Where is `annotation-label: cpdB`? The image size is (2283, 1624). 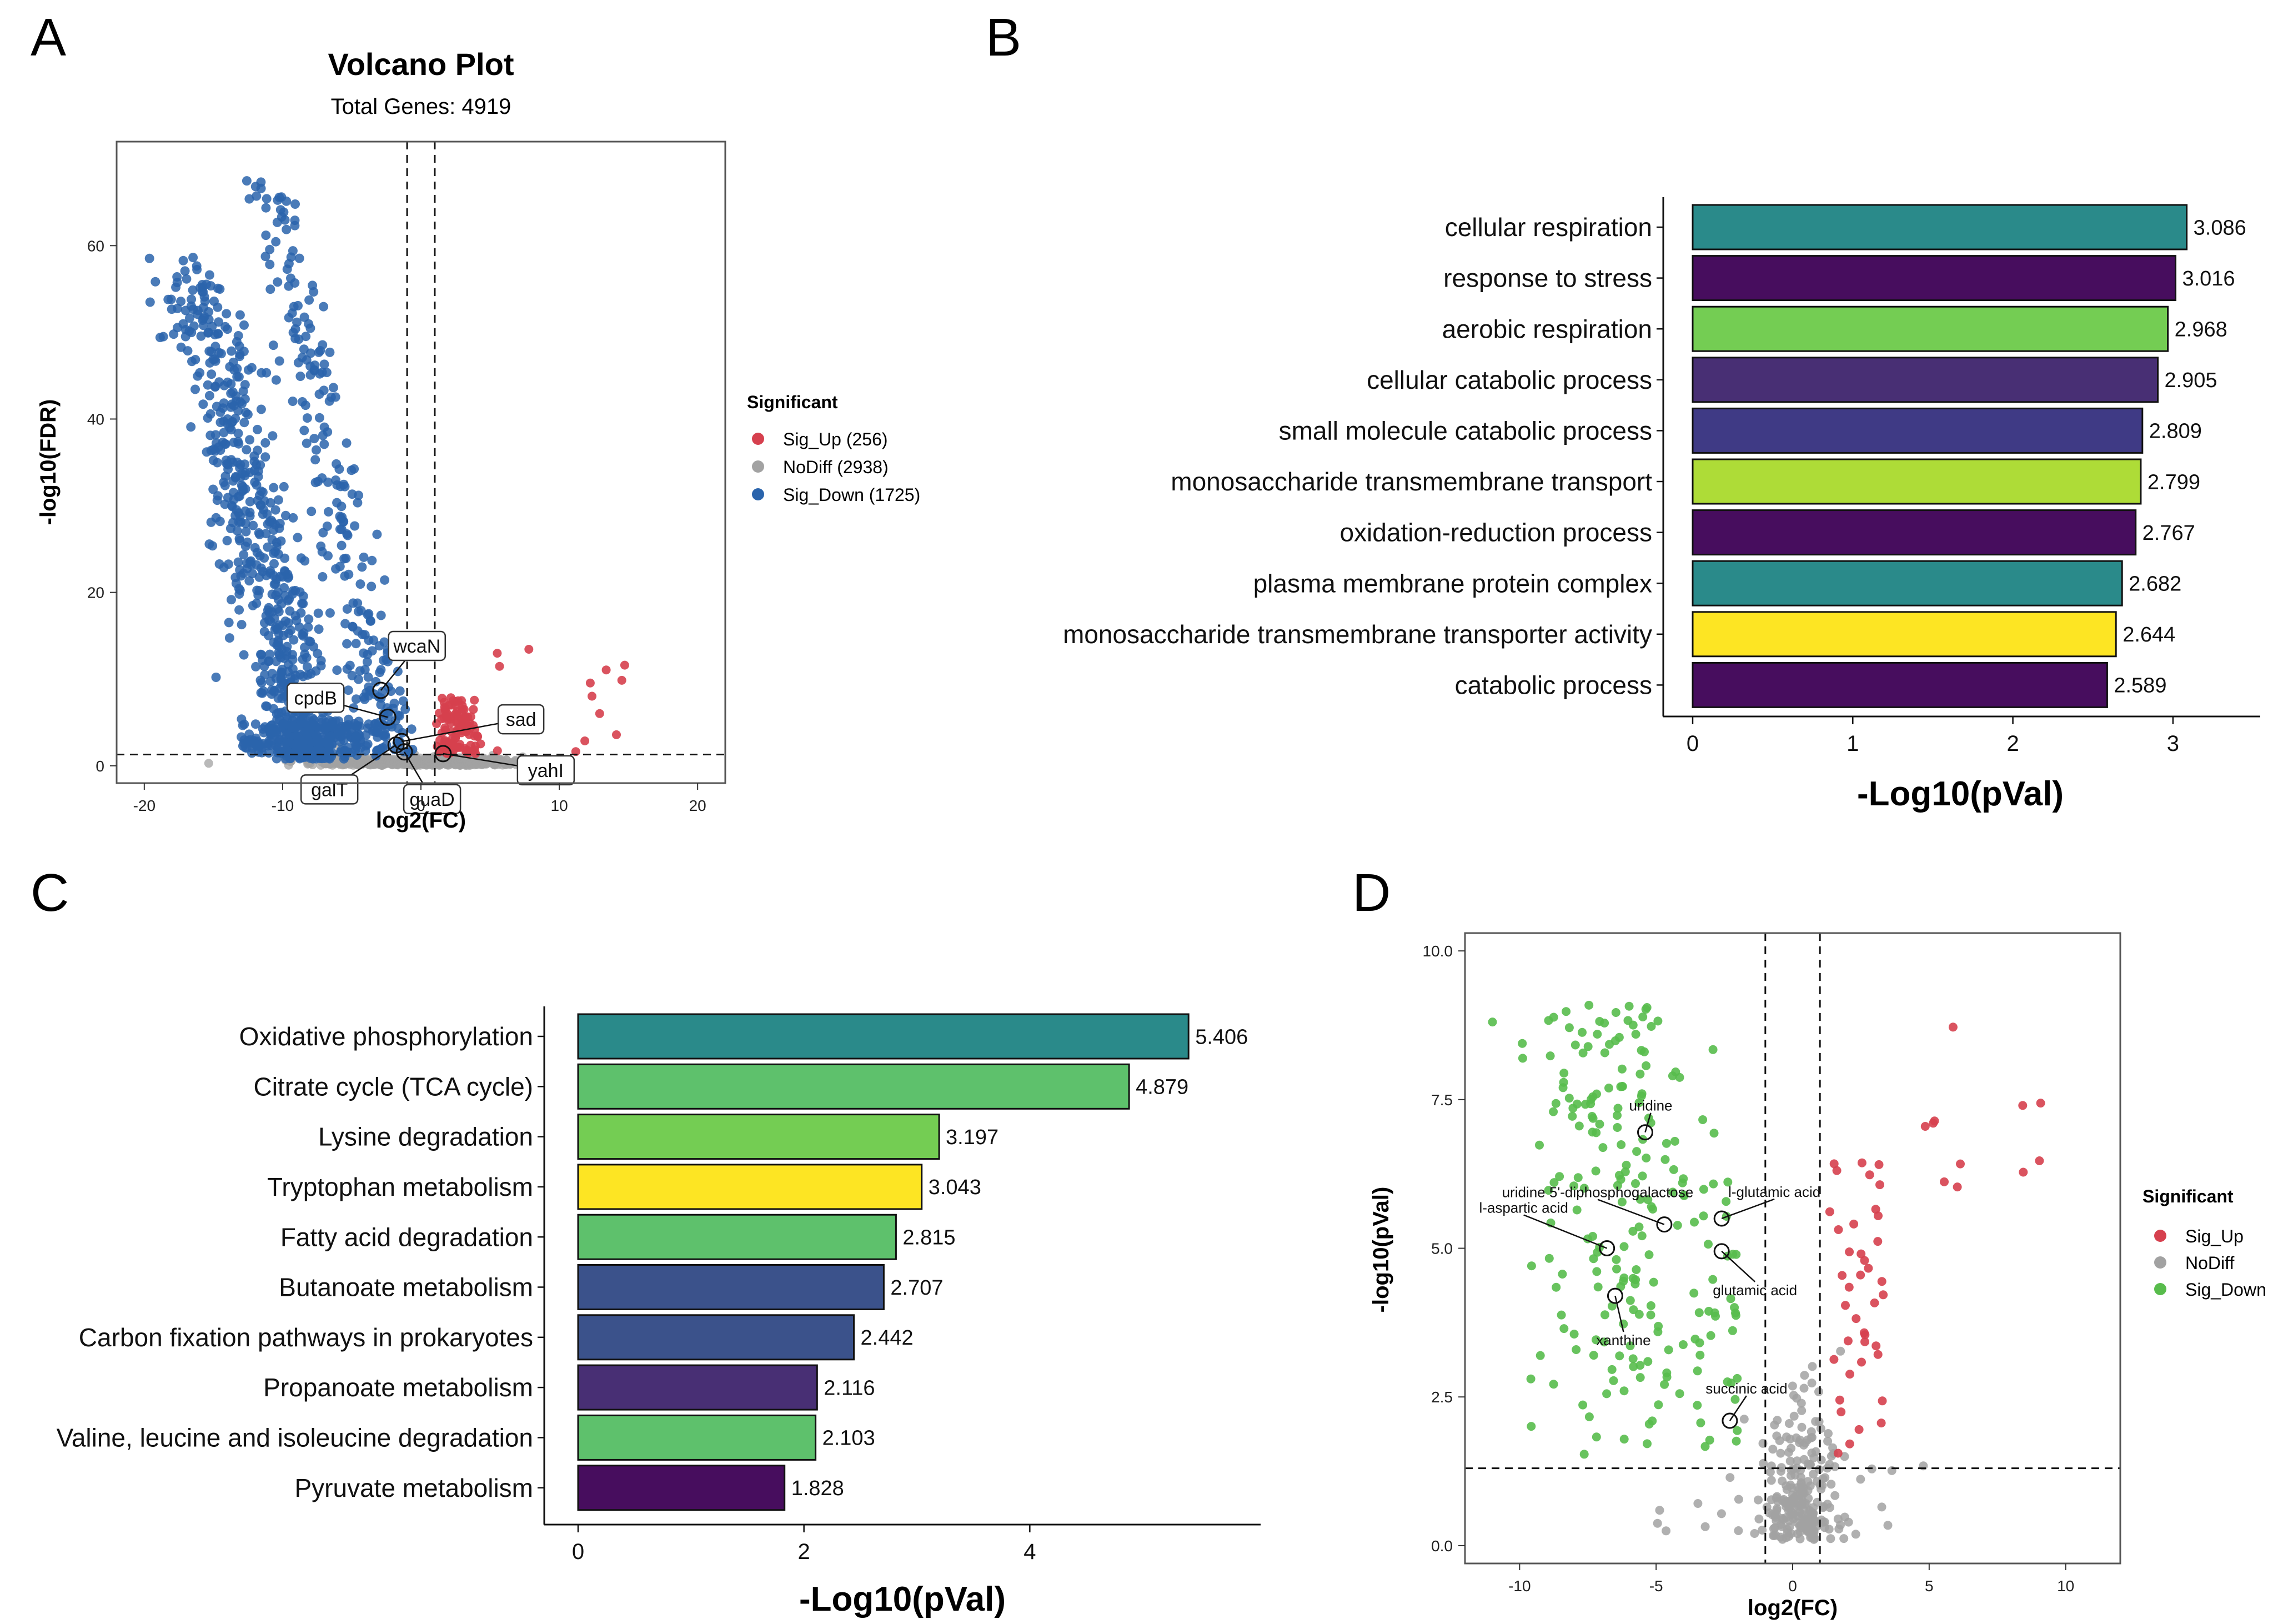
annotation-label: cpdB is located at coordinates (315, 698).